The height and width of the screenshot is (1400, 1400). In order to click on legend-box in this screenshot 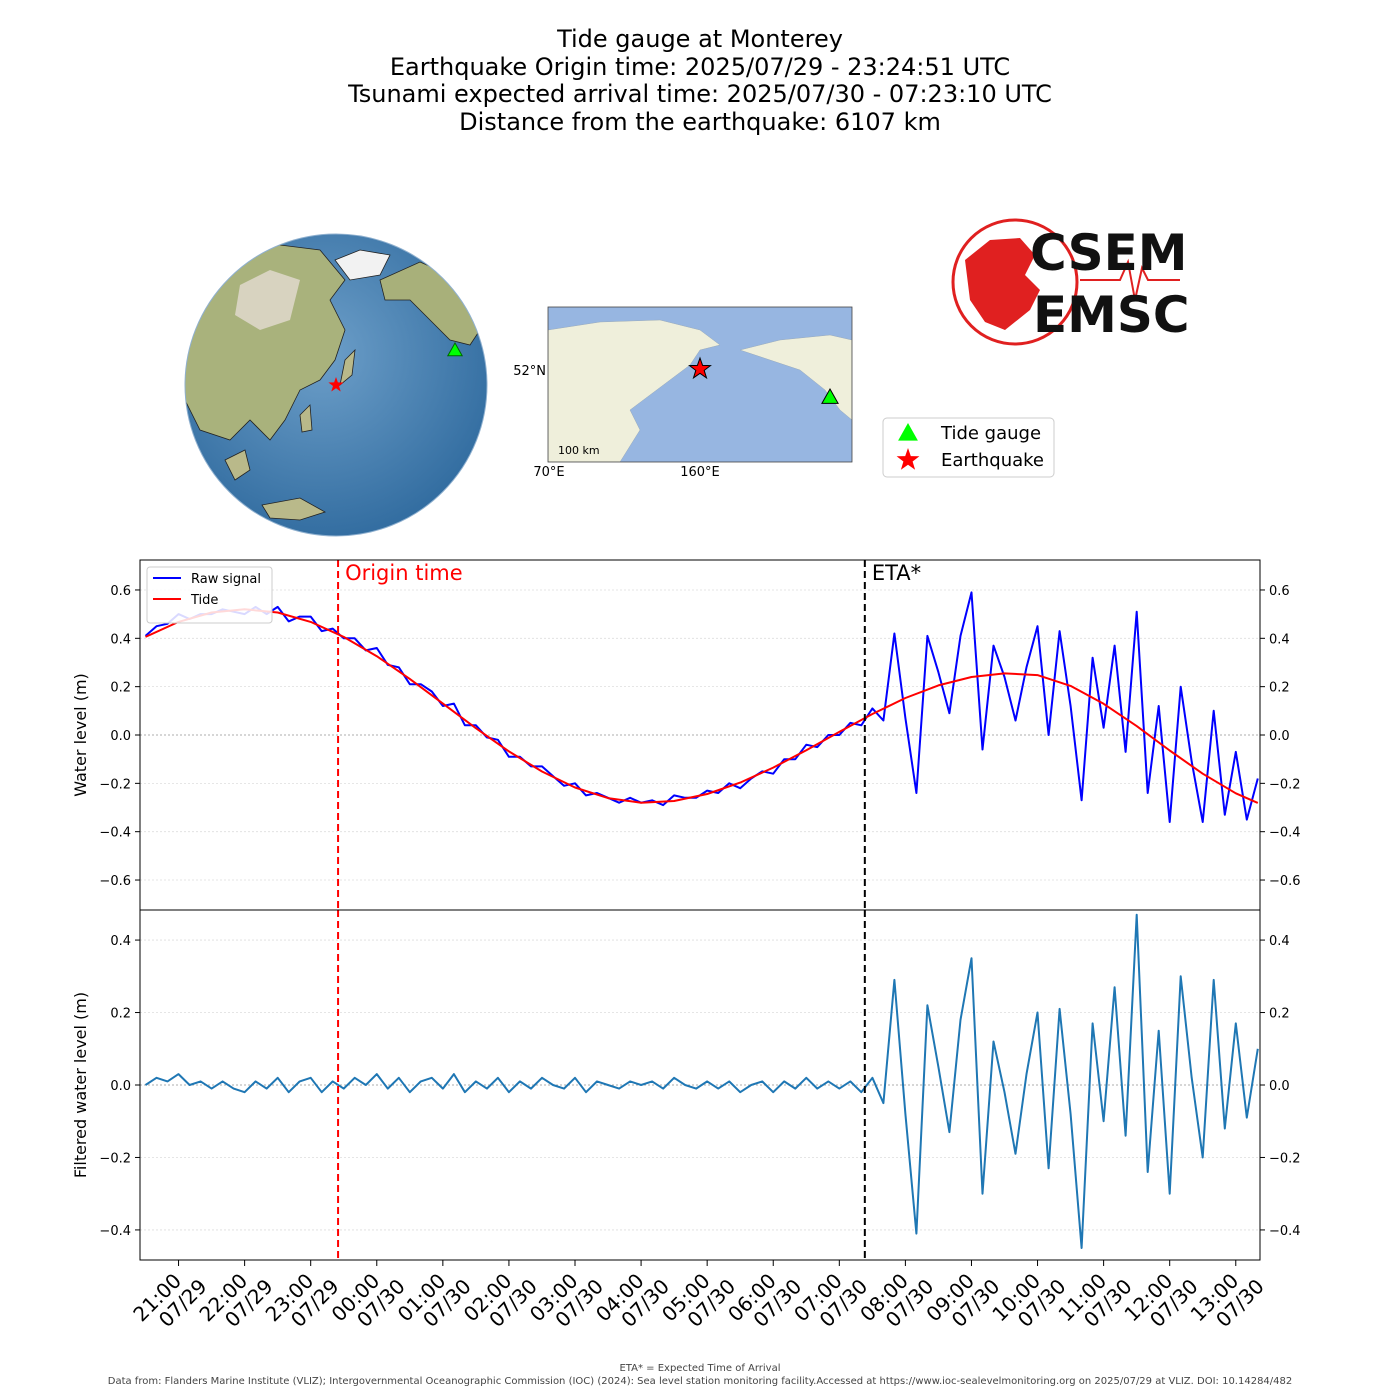, I will do `click(209, 595)`.